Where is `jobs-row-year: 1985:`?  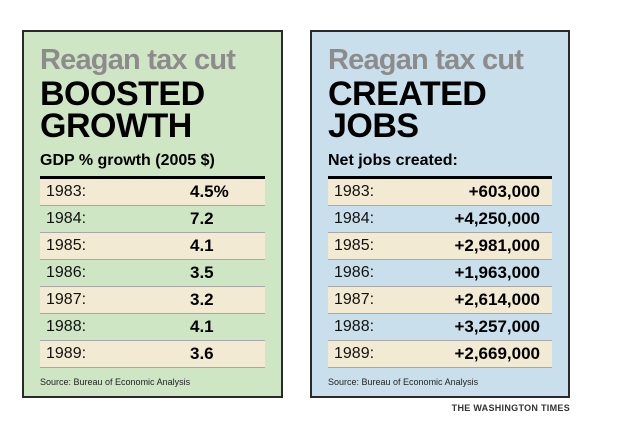
jobs-row-year: 1985: is located at coordinates (354, 245).